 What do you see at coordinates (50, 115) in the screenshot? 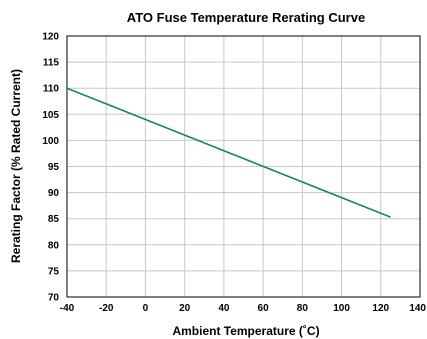
I see `y-tick-label: 105` at bounding box center [50, 115].